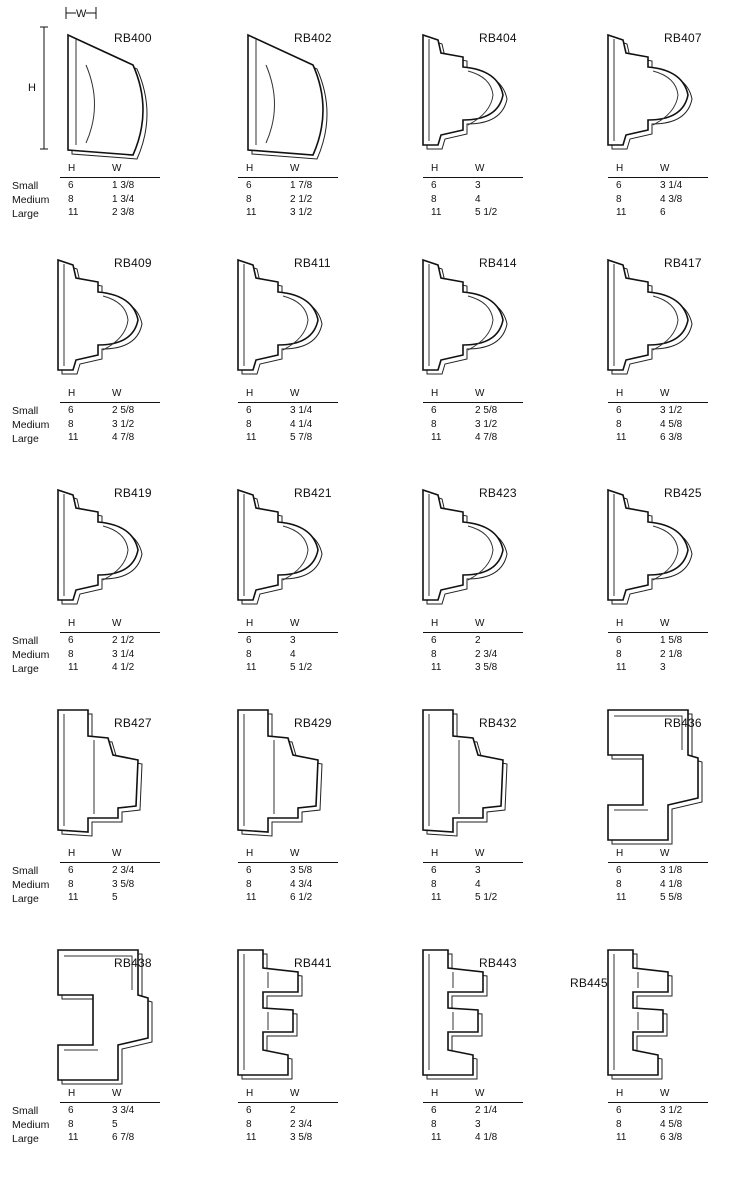 Image resolution: width=750 pixels, height=1190 pixels. I want to click on width-value: 6 1/2, so click(301, 897).